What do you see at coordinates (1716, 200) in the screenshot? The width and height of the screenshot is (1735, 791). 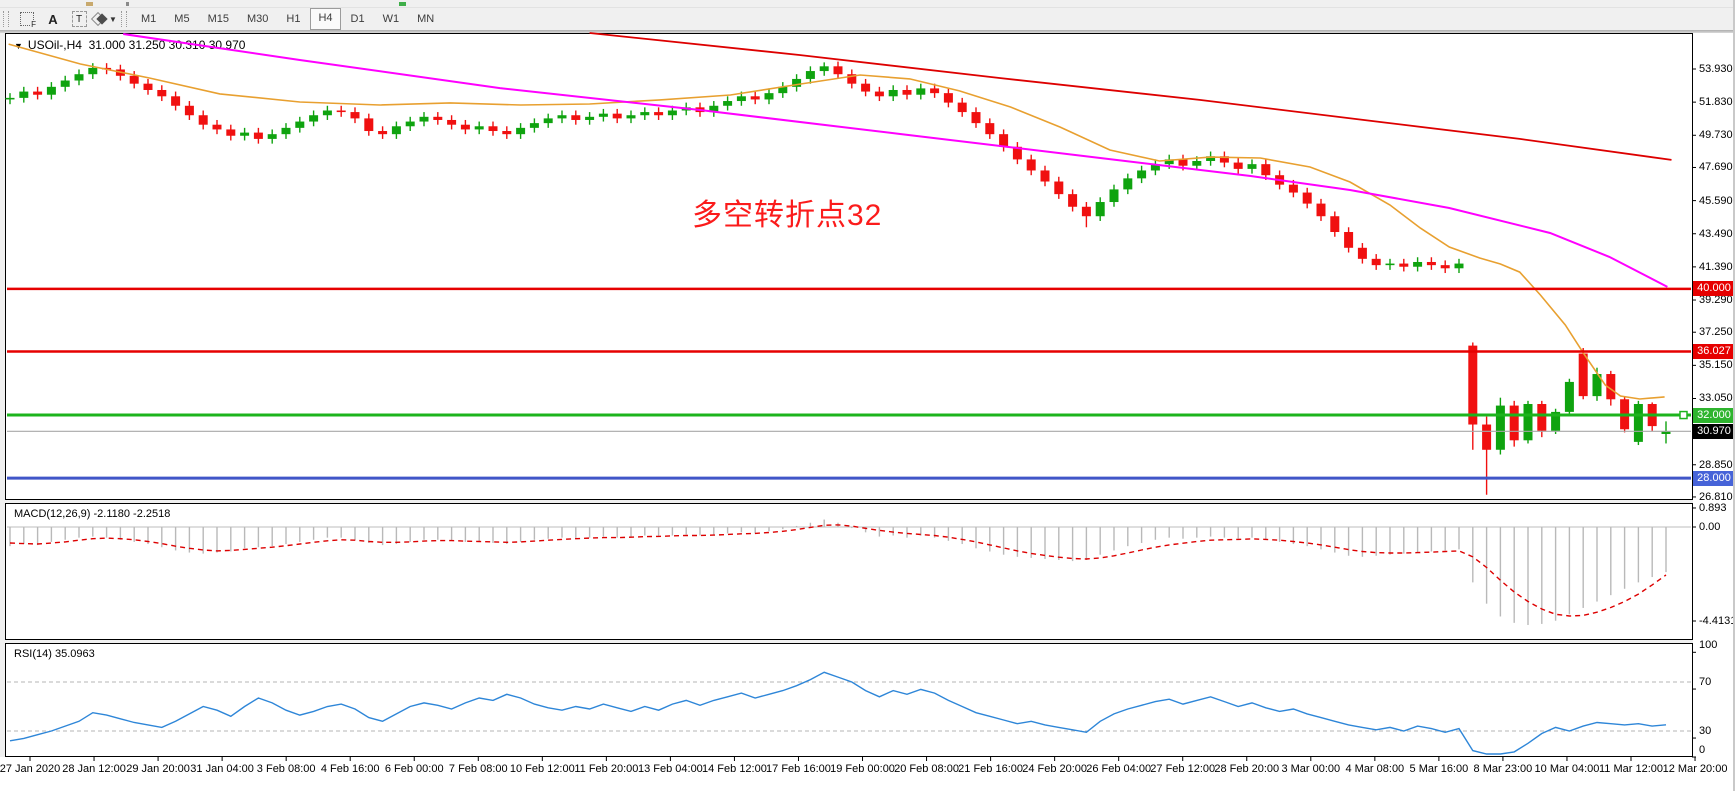 I see `price-tick-label: 45.590` at bounding box center [1716, 200].